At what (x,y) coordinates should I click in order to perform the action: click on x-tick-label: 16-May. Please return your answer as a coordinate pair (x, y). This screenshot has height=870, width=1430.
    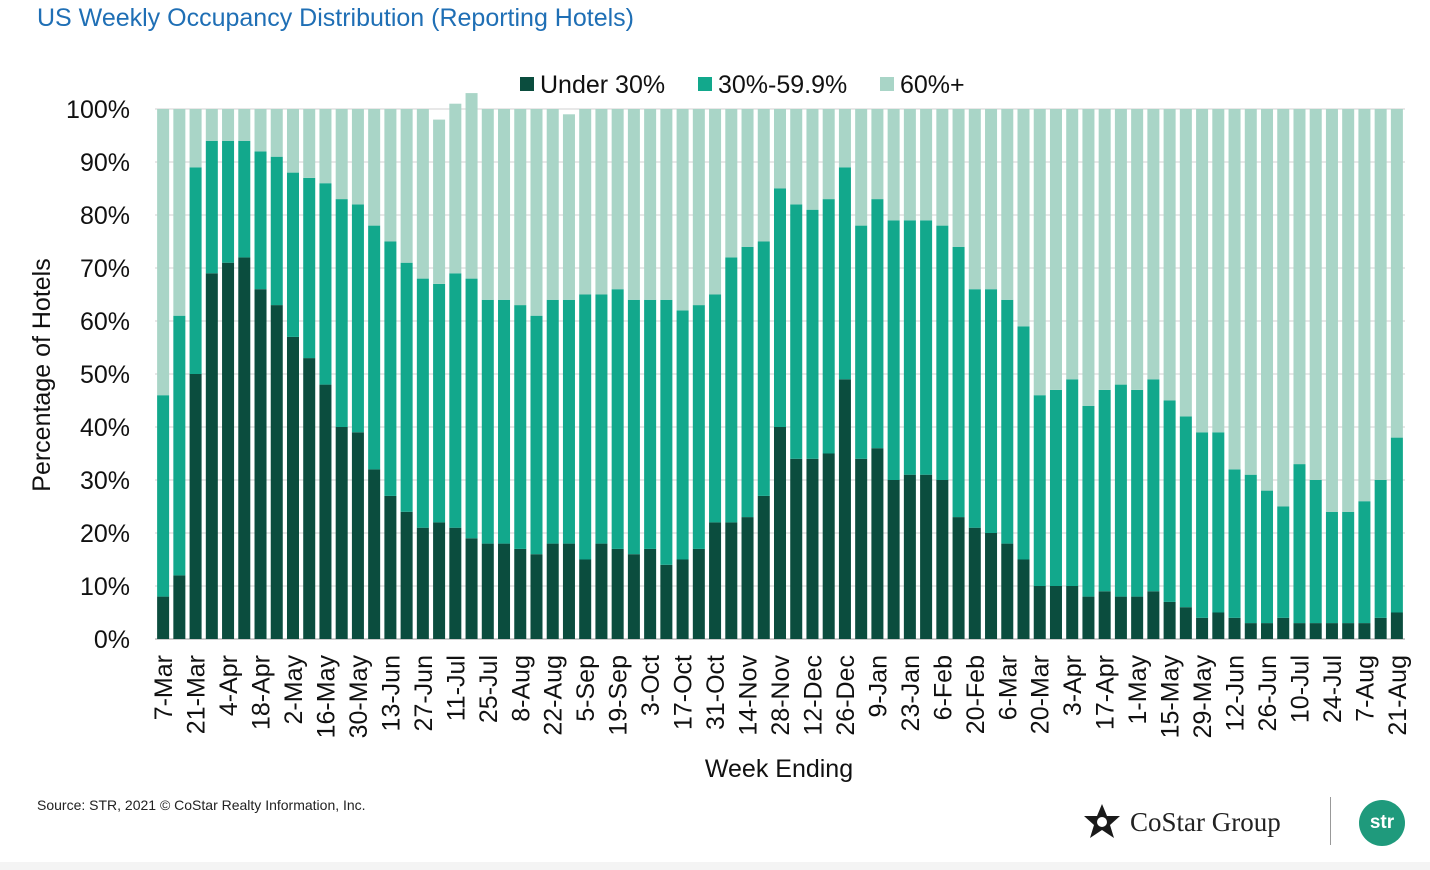
    Looking at the image, I should click on (326, 697).